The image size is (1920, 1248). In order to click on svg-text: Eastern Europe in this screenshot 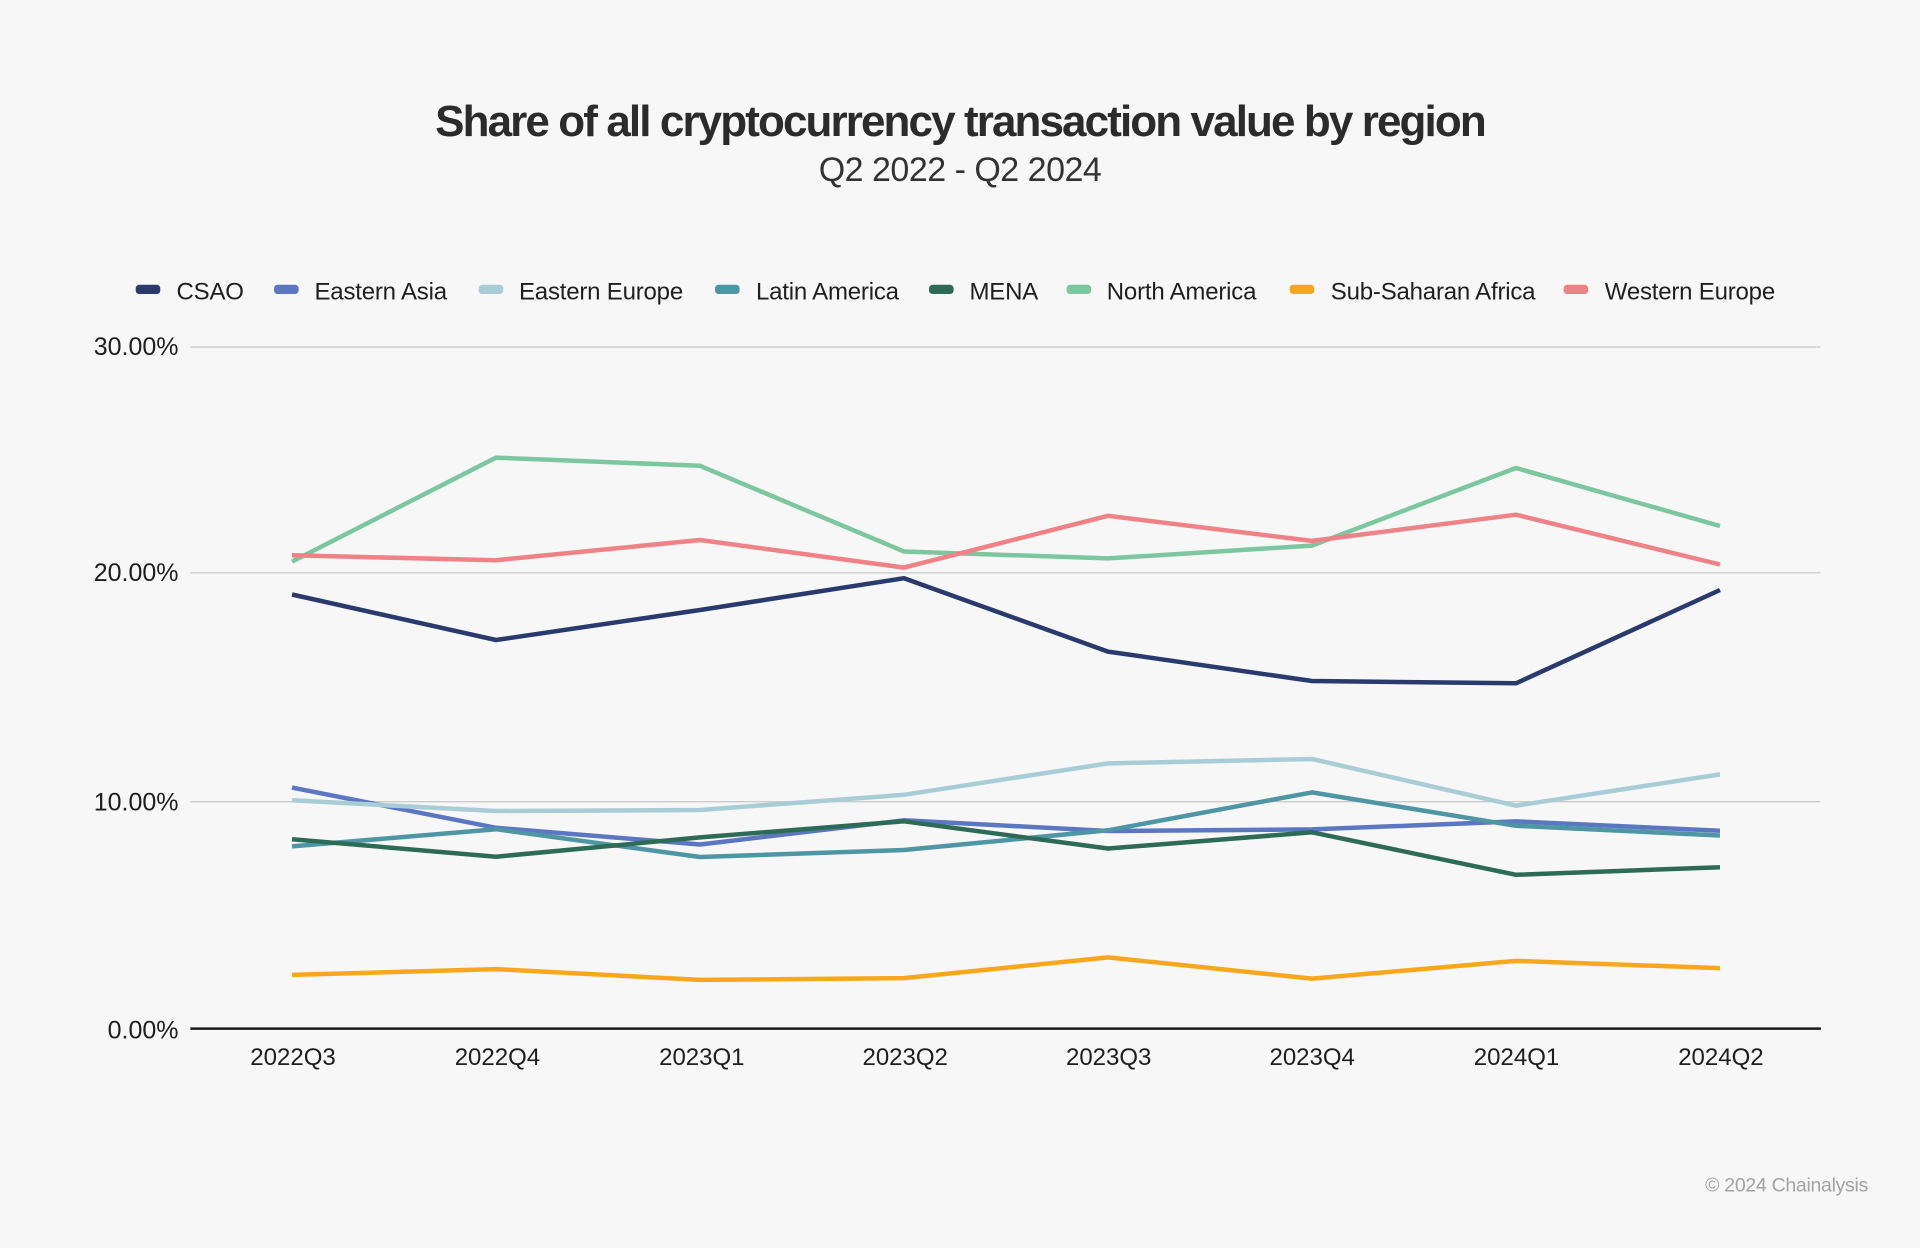, I will do `click(601, 292)`.